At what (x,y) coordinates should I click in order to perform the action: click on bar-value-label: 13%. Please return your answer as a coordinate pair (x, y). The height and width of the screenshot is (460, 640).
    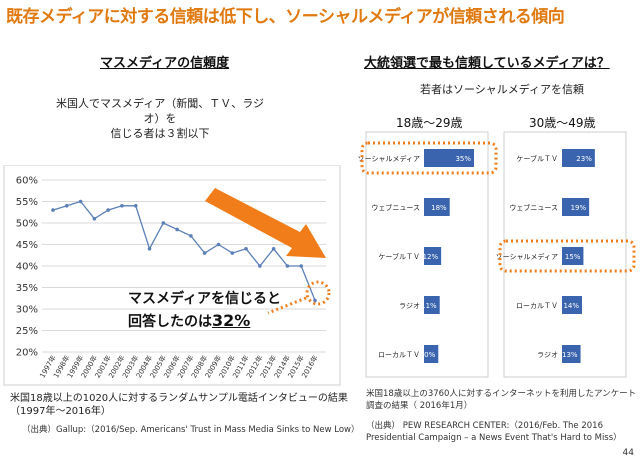
    Looking at the image, I should click on (570, 355).